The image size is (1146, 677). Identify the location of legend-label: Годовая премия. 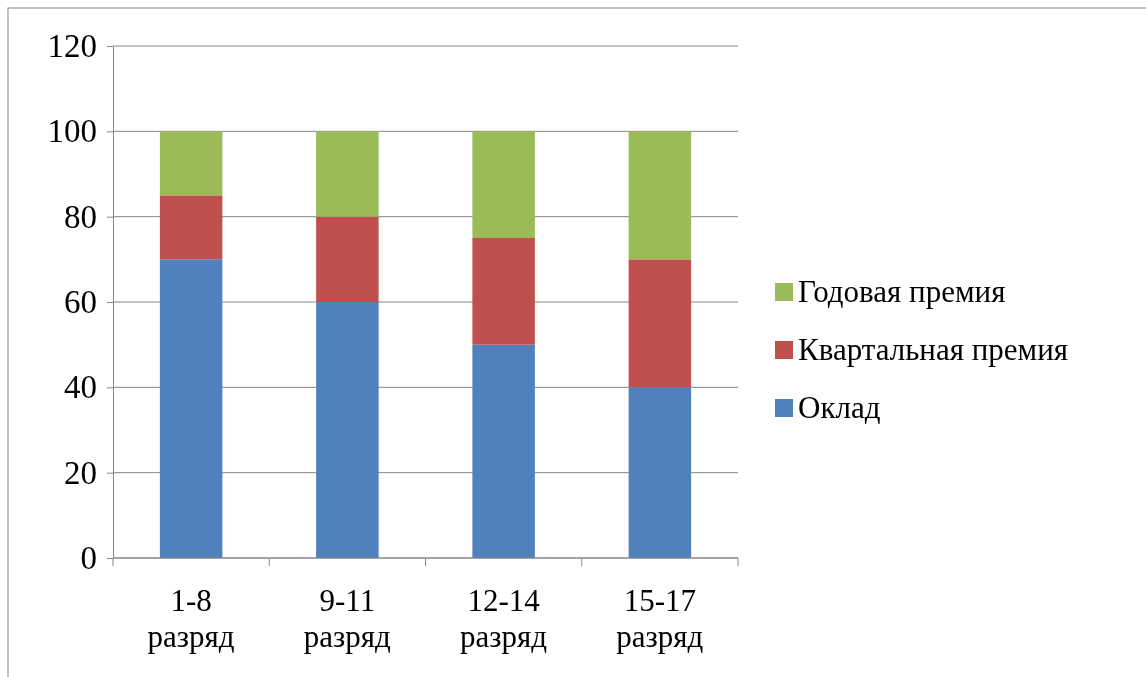
(902, 291).